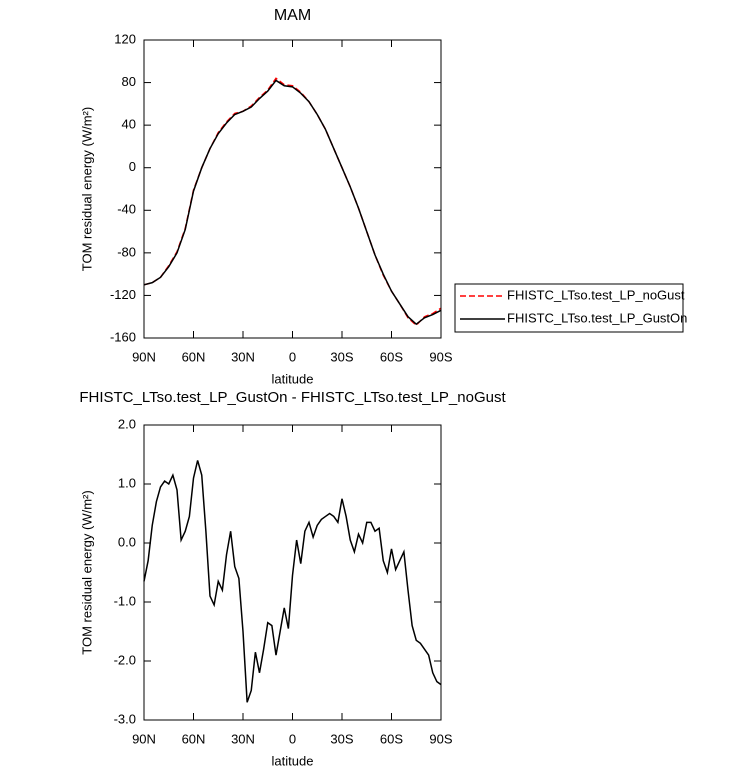 This screenshot has height=775, width=732. What do you see at coordinates (125, 659) in the screenshot?
I see `y-tick-label: -2.0` at bounding box center [125, 659].